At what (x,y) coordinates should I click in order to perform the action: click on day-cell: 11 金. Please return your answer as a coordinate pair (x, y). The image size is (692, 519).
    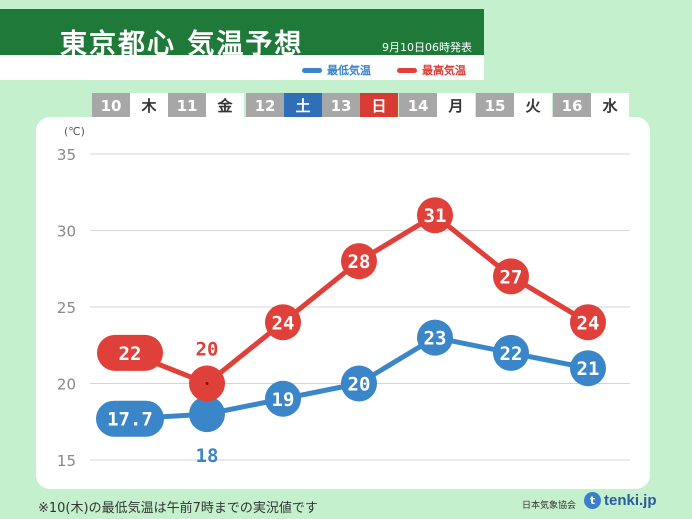
    Looking at the image, I should click on (206, 105).